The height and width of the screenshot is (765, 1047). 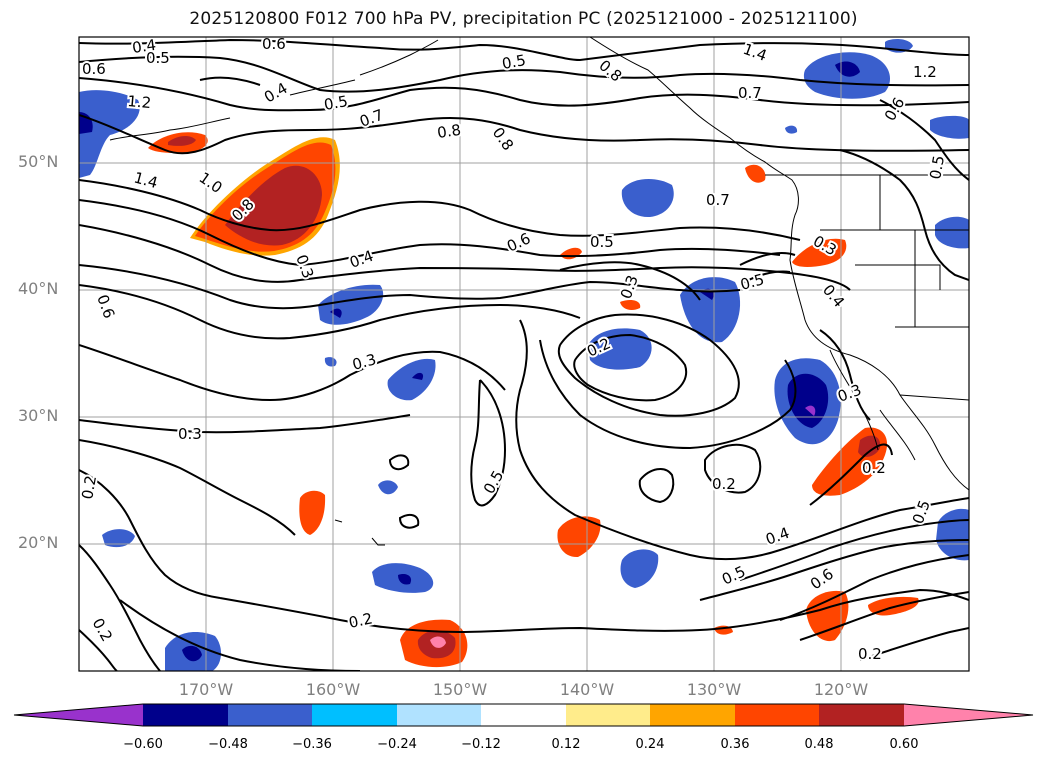 I want to click on lon-label-160w: 160°W, so click(x=333, y=689).